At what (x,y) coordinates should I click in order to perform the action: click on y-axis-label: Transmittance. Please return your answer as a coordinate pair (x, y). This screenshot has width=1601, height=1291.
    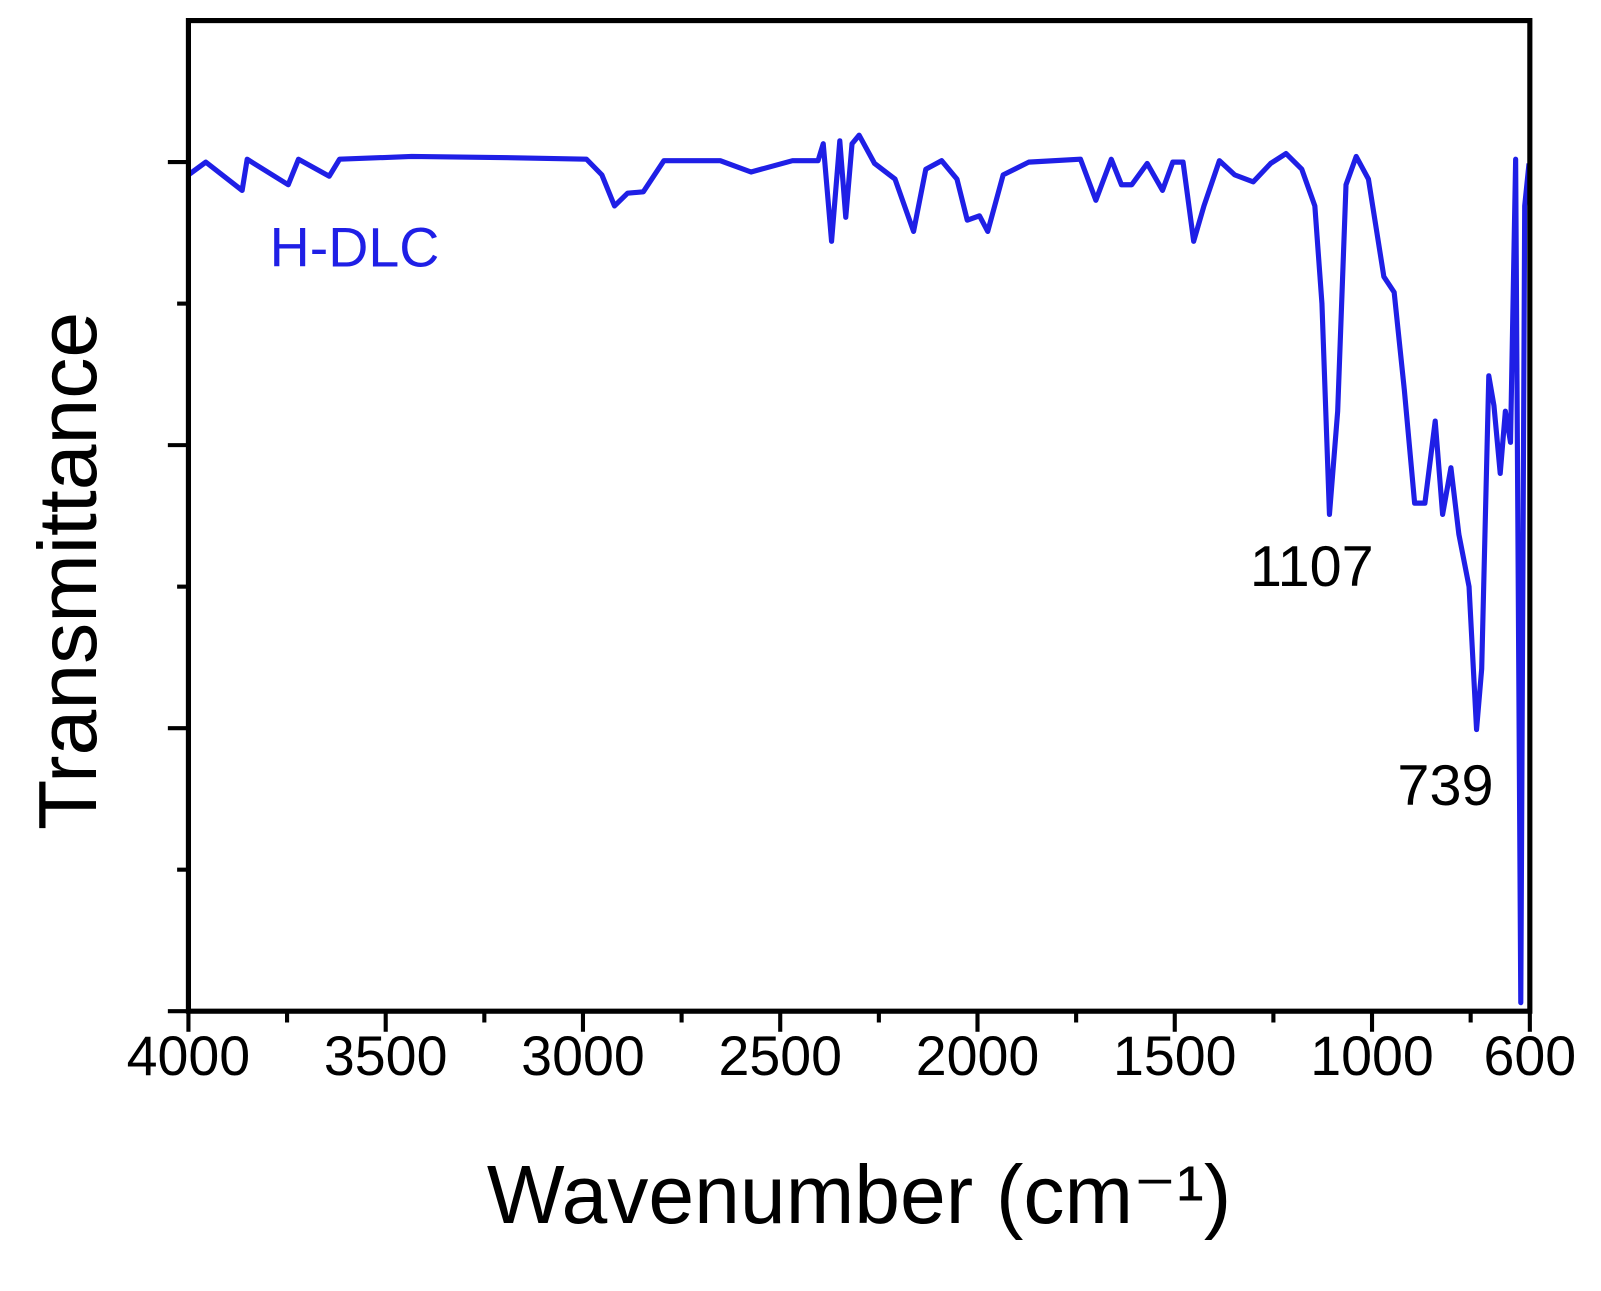
    Looking at the image, I should click on (68, 571).